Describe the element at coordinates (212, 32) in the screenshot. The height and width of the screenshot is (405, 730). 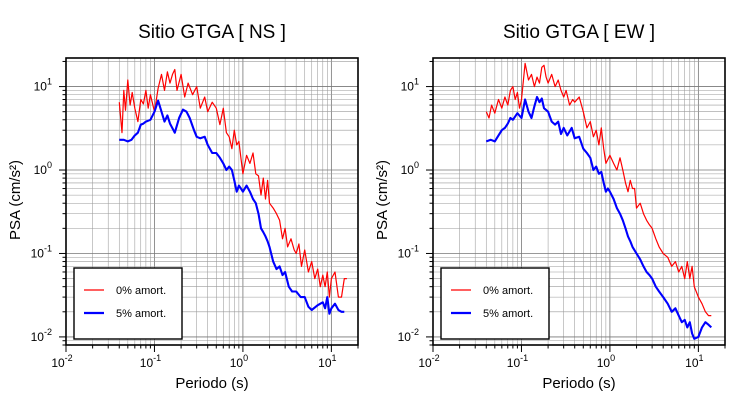
I see `chart-title: Sitio GTGA [ NS ]` at that location.